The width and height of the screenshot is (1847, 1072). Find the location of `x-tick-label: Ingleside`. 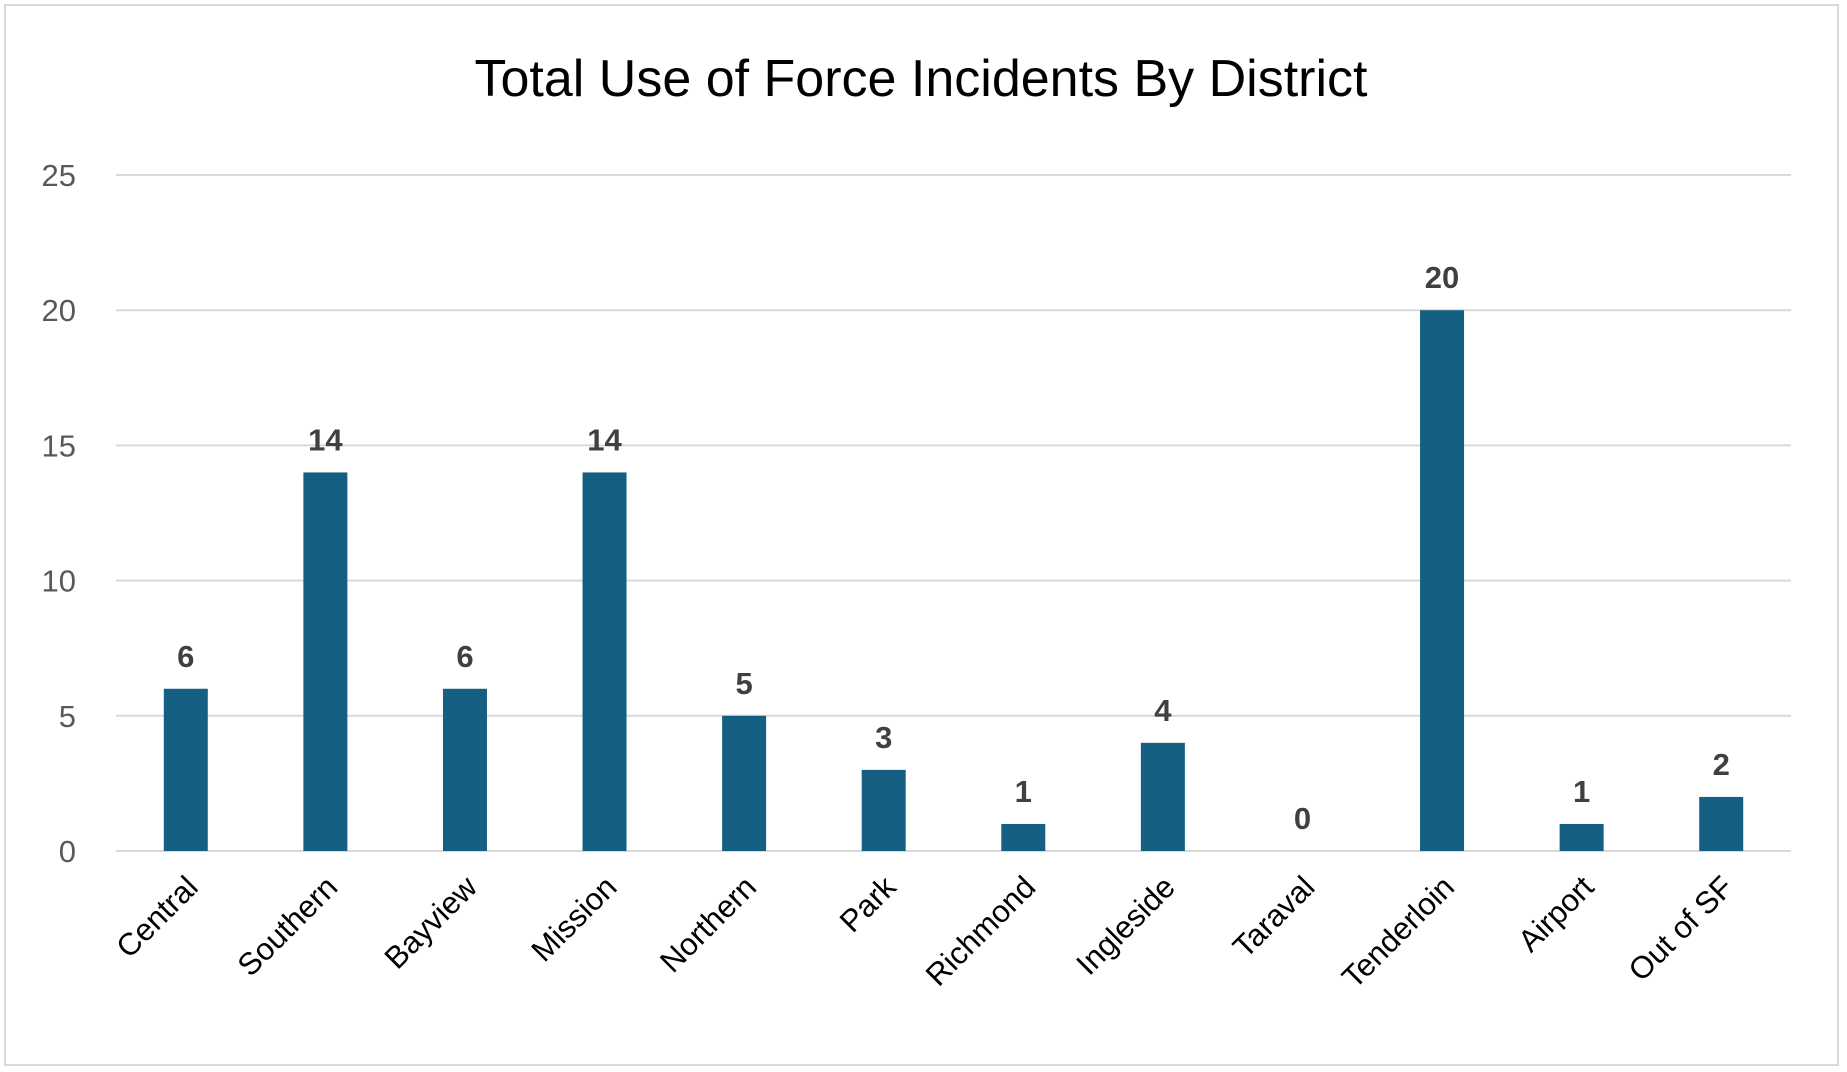

x-tick-label: Ingleside is located at coordinates (1125, 925).